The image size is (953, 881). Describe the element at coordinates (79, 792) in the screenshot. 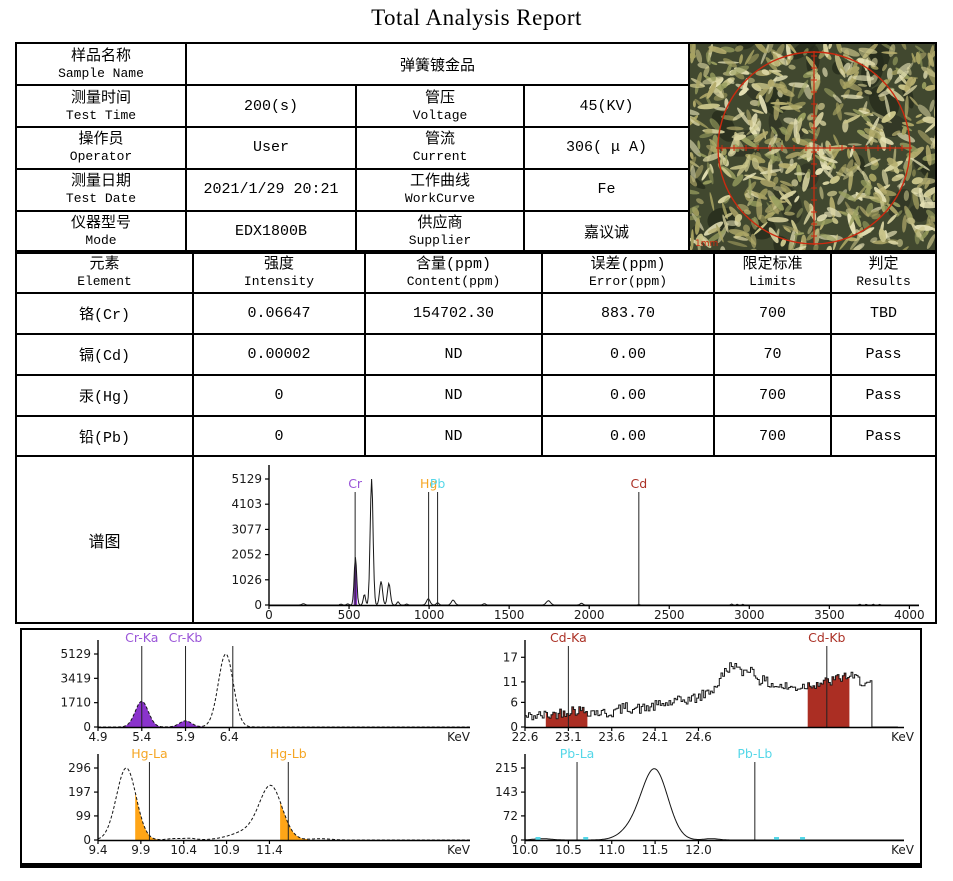

I see `svg-text: 197` at that location.